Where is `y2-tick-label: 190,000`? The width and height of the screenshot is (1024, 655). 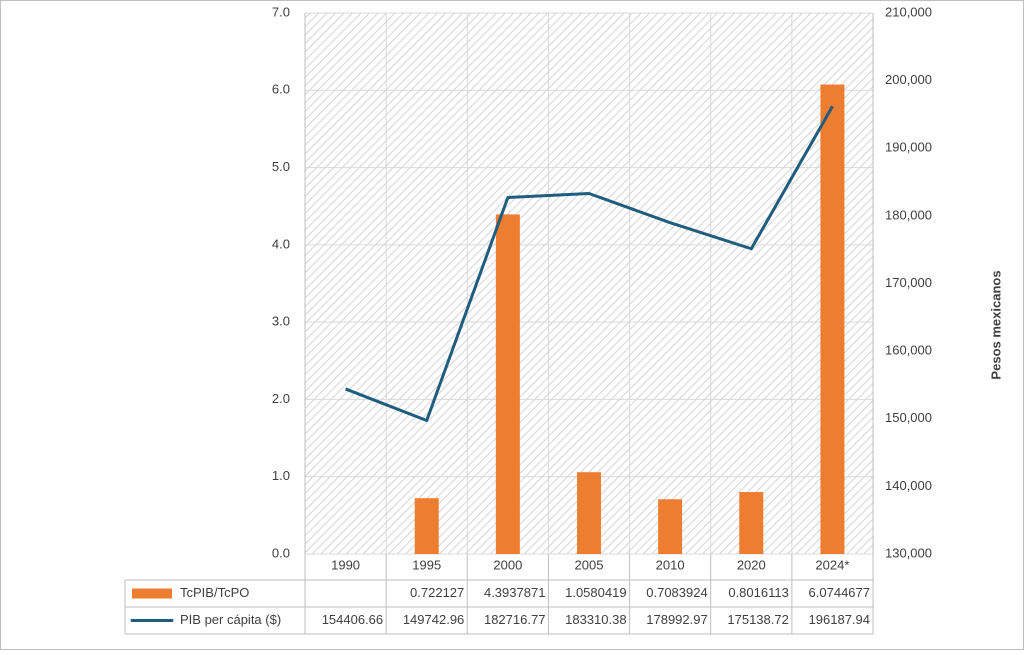 y2-tick-label: 190,000 is located at coordinates (908, 147).